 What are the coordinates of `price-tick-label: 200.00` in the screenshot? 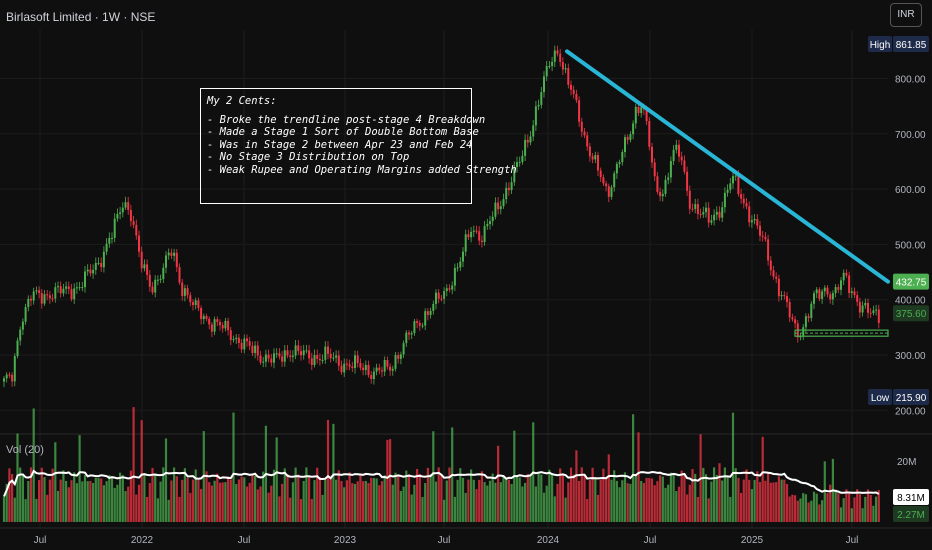 It's located at (910, 411).